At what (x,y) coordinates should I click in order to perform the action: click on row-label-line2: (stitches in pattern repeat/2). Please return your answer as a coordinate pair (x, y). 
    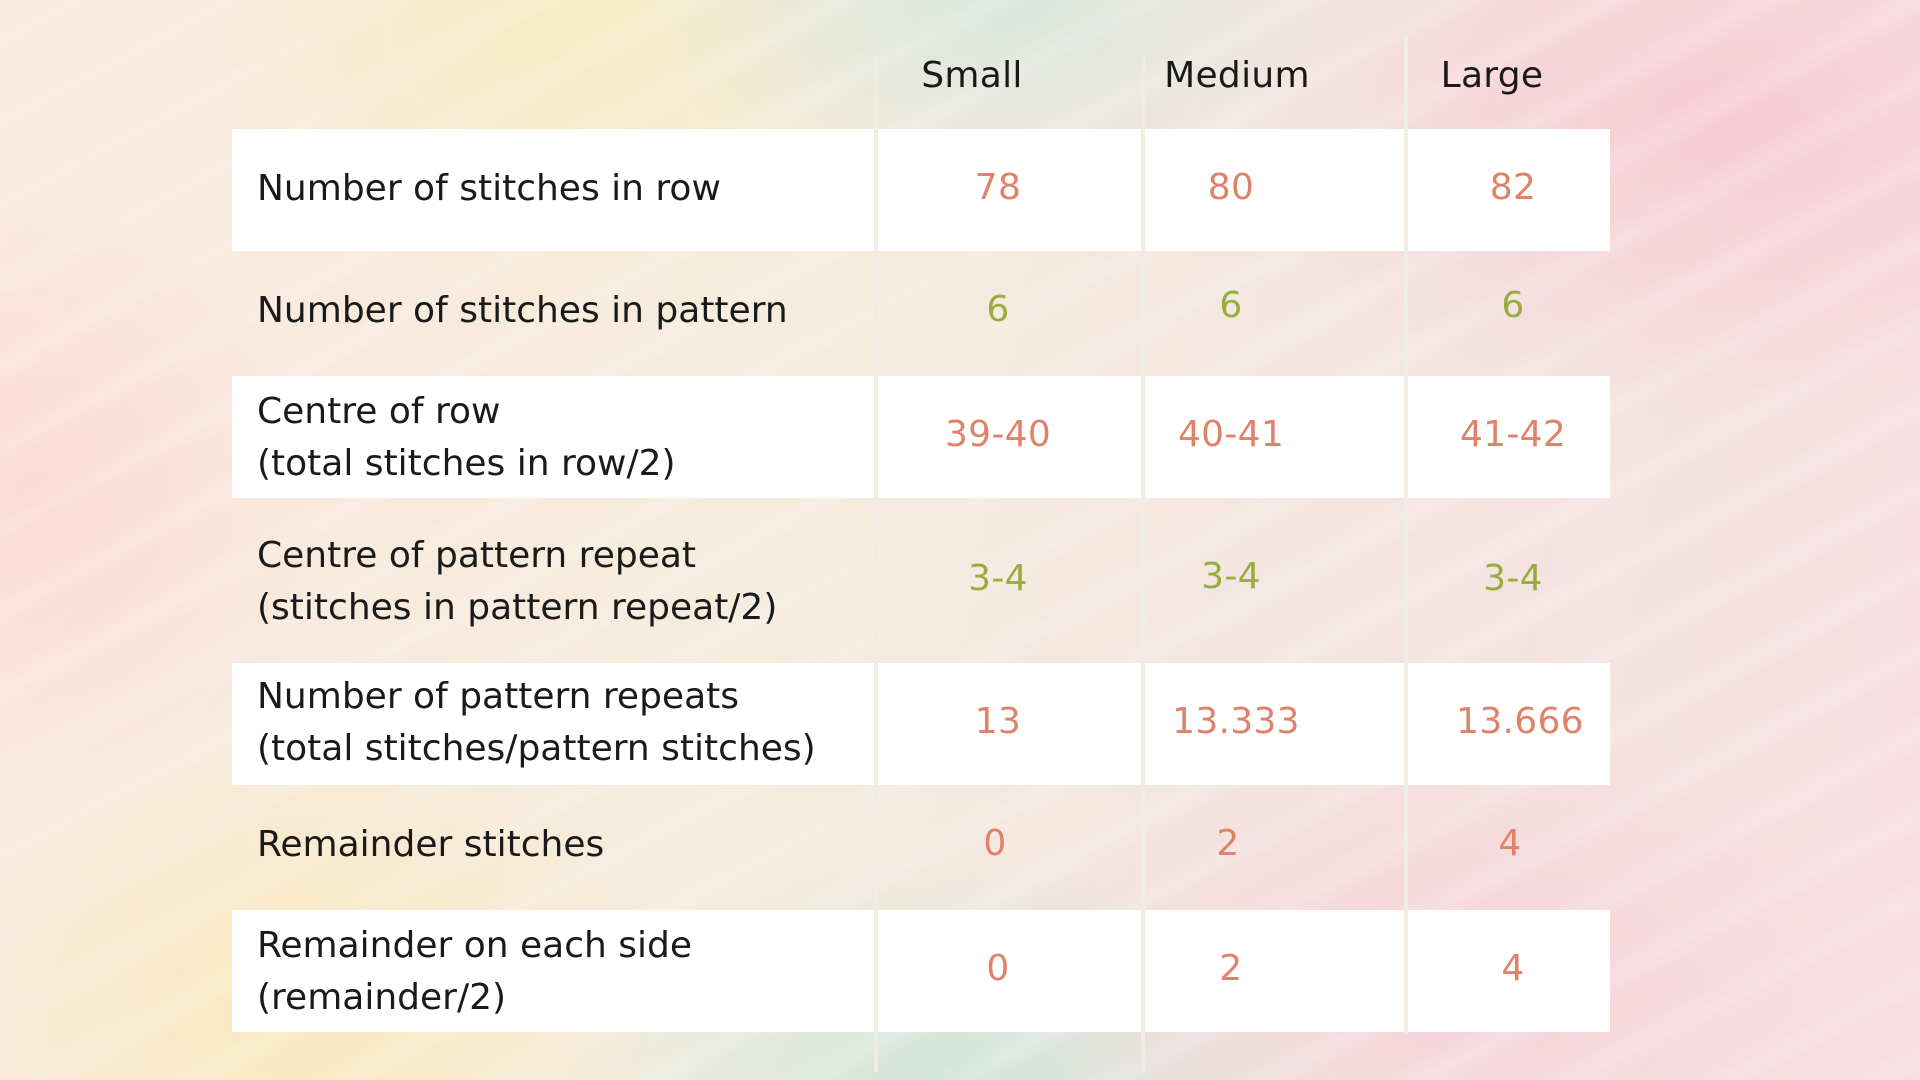
    Looking at the image, I should click on (517, 607).